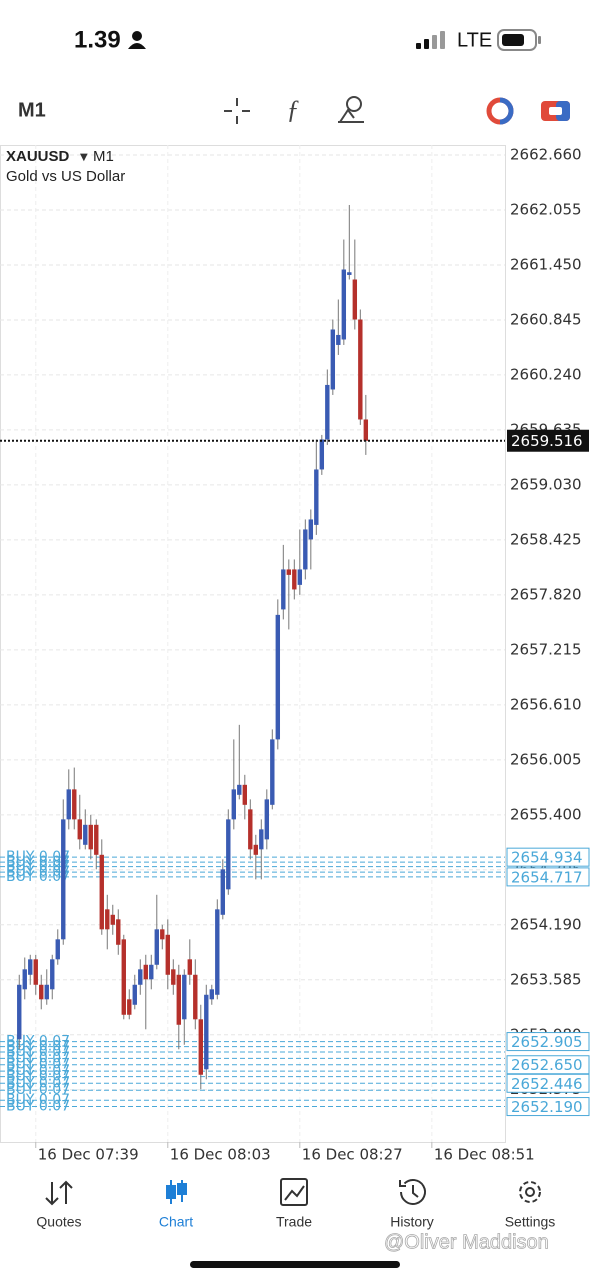 This screenshot has height=1280, width=590. What do you see at coordinates (547, 1042) in the screenshot?
I see `price-tag-label: 2652.905` at bounding box center [547, 1042].